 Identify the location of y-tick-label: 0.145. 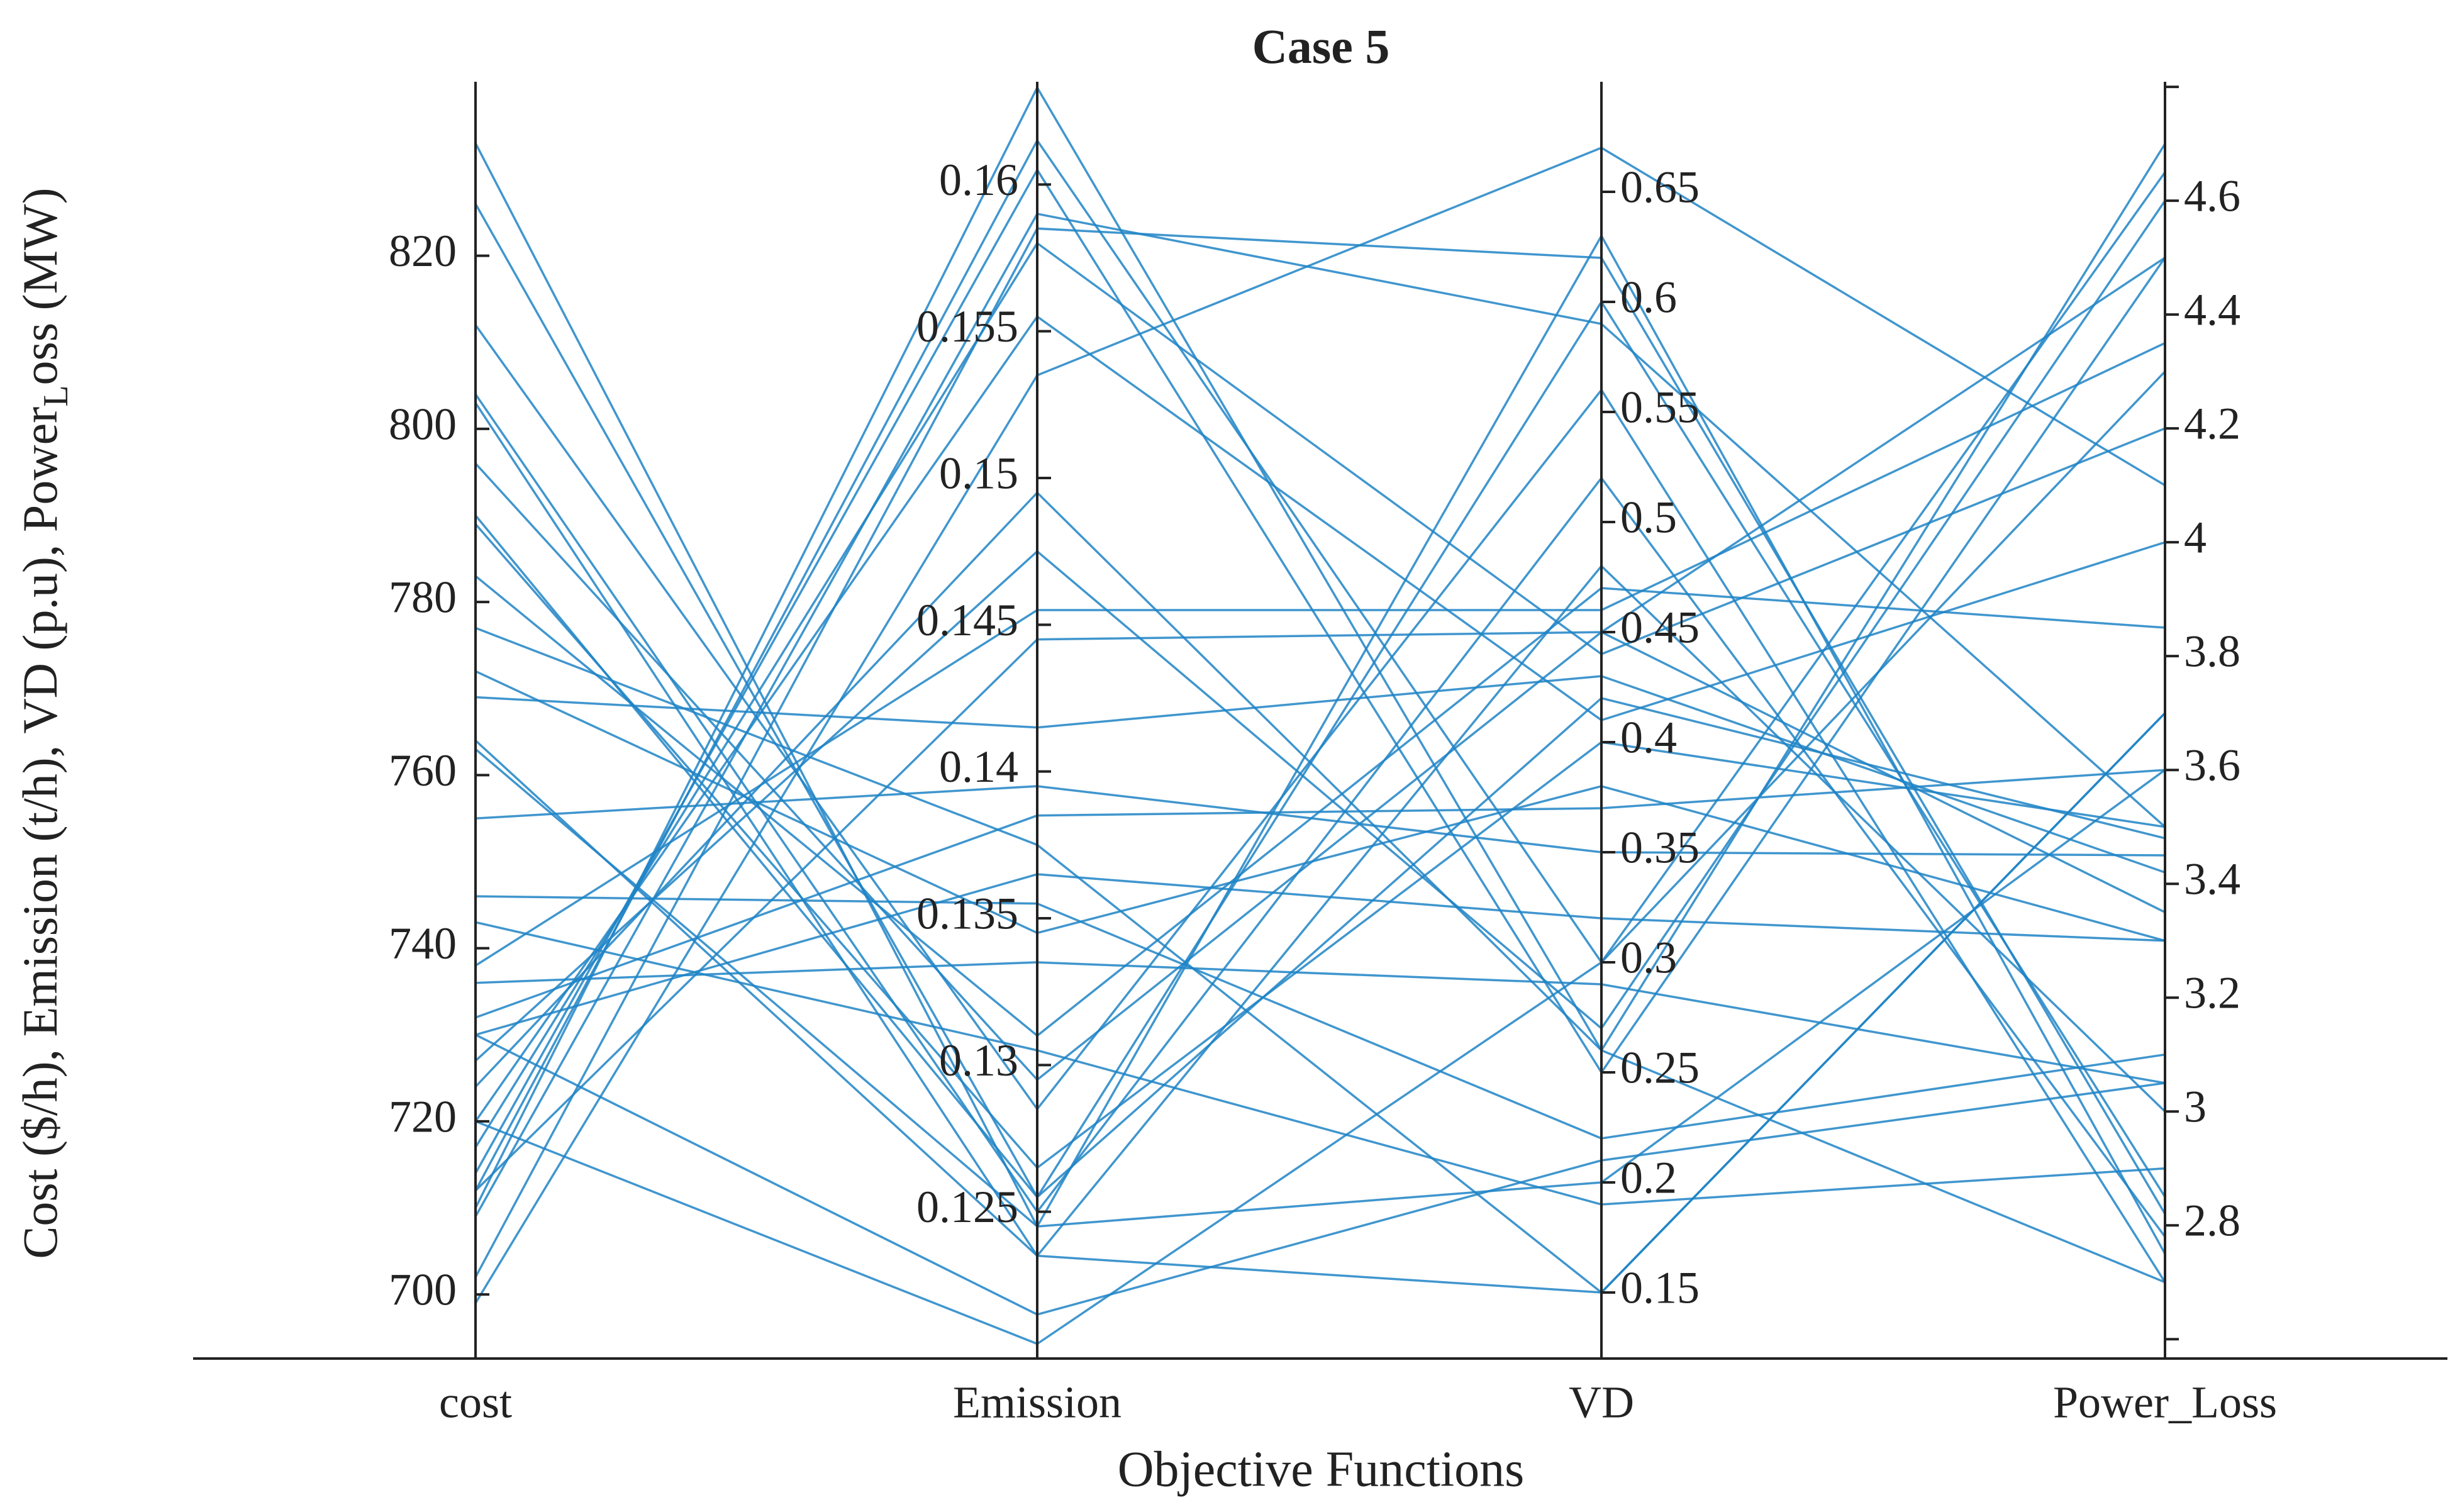
(967, 620).